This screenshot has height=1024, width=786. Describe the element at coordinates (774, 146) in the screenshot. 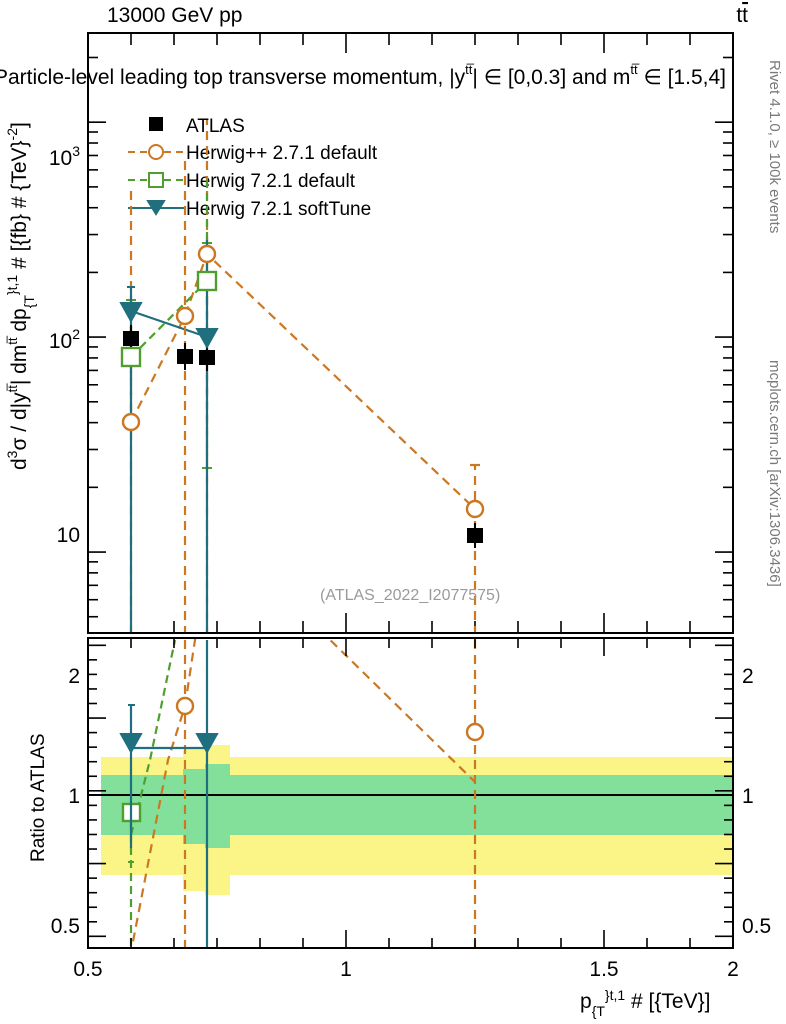

I see `side-text-rivet: Rivet 4.1.0, ≥ 100k events` at that location.